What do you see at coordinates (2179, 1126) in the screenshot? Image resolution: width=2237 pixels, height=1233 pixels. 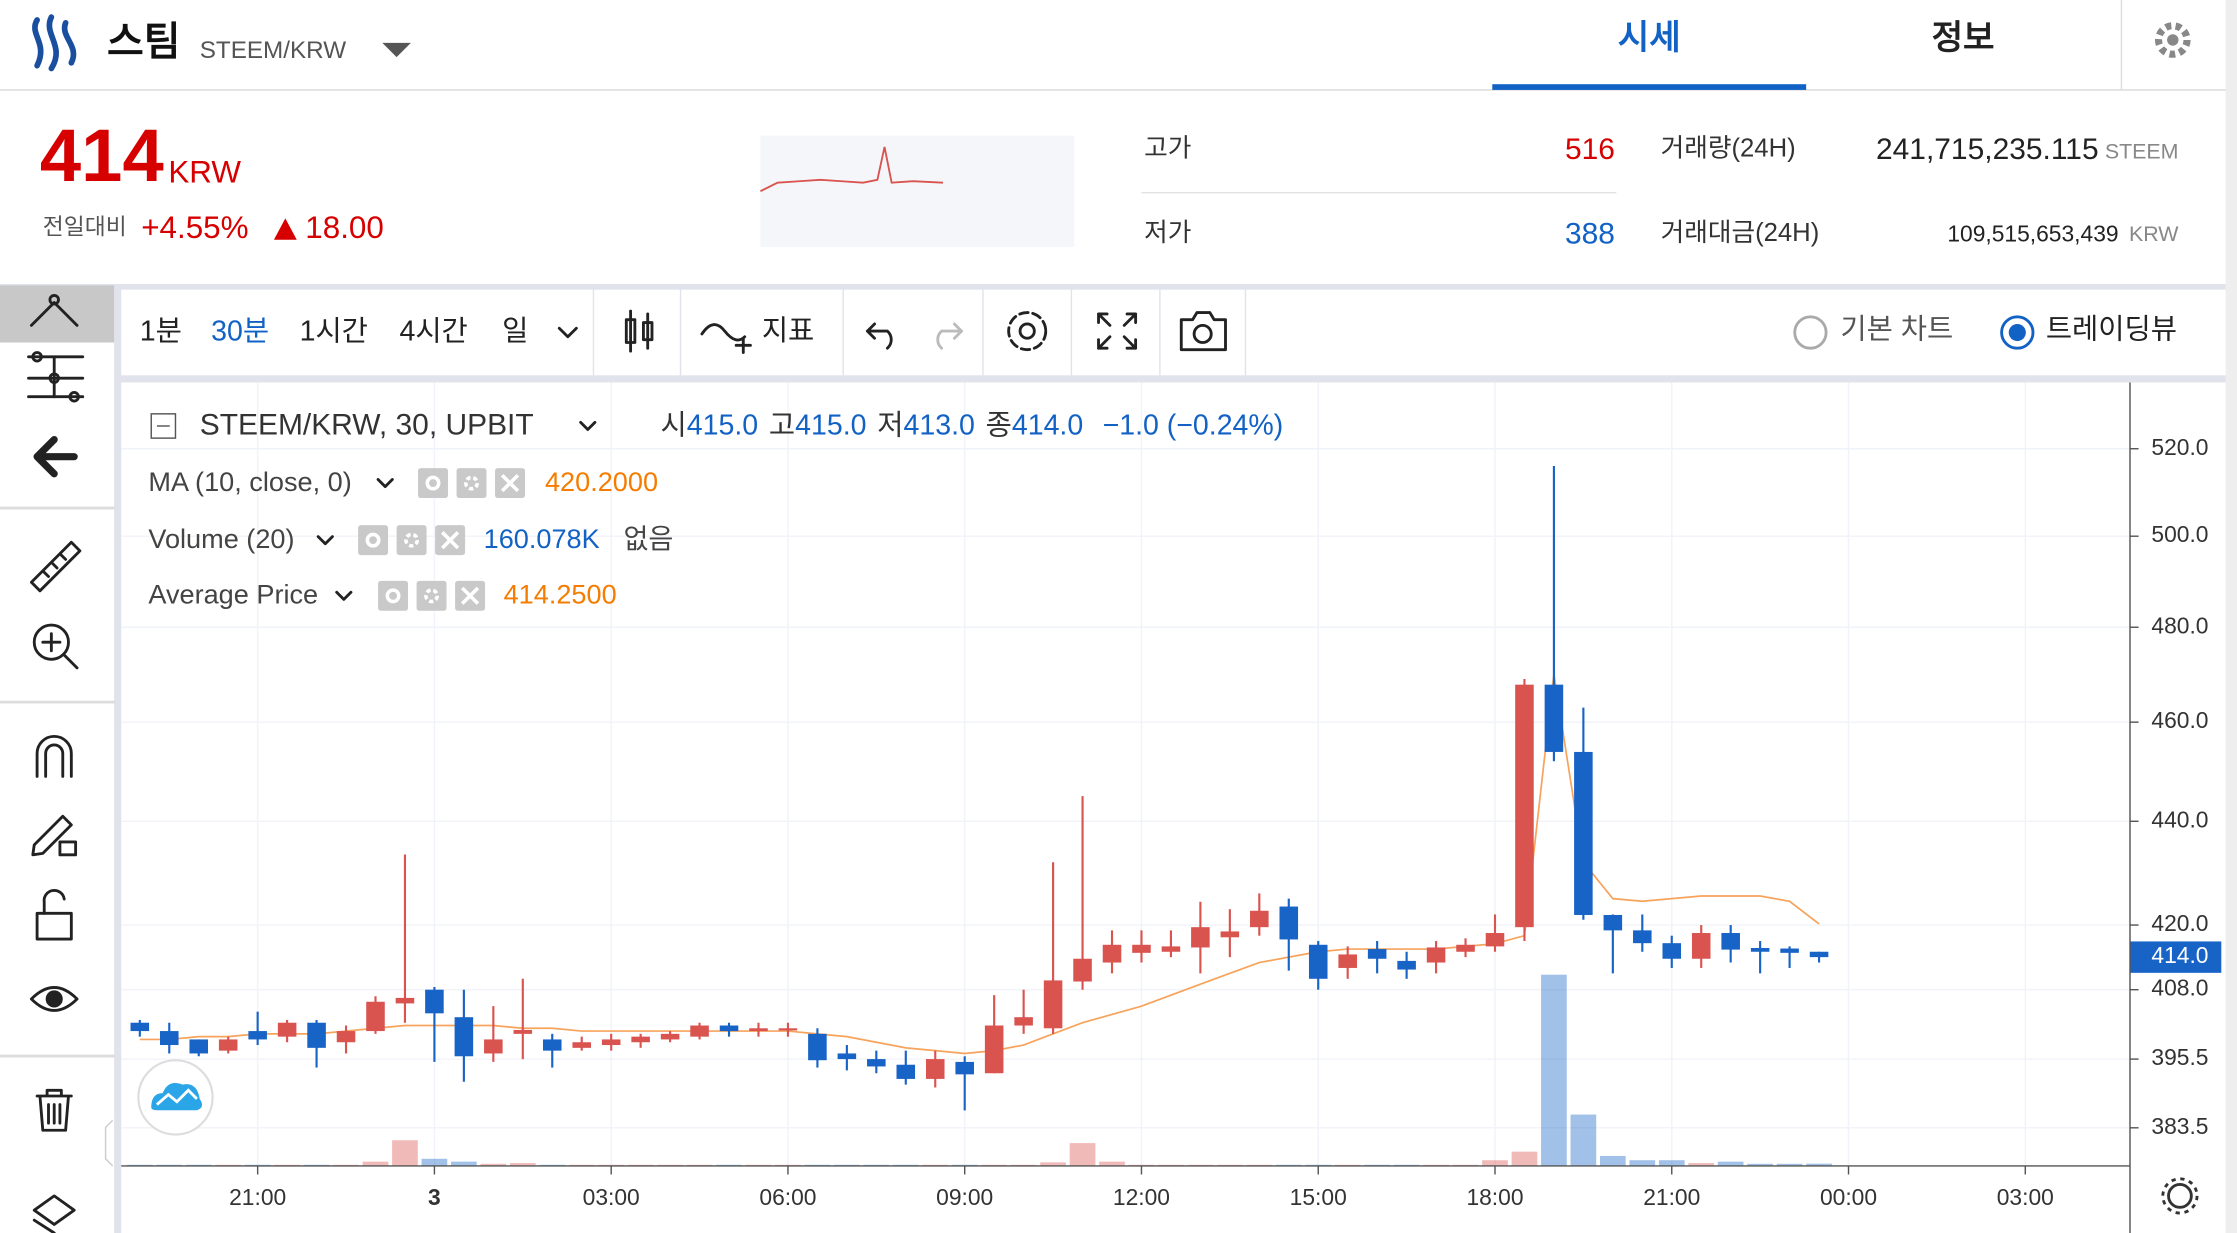 I see `y-tick-label: 383.5` at bounding box center [2179, 1126].